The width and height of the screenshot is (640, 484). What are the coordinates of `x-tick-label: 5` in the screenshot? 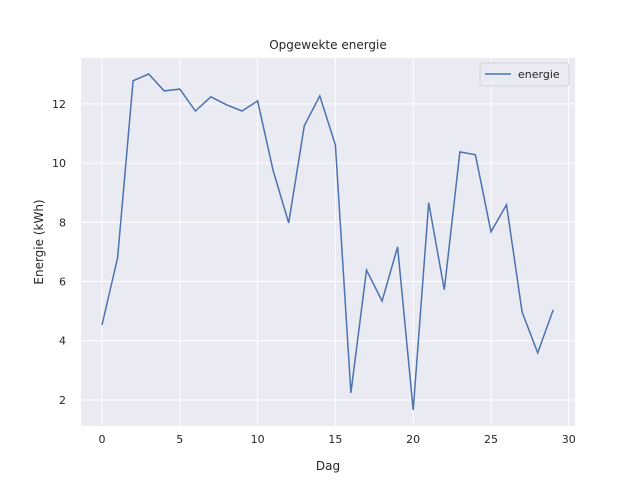 It's located at (179, 439).